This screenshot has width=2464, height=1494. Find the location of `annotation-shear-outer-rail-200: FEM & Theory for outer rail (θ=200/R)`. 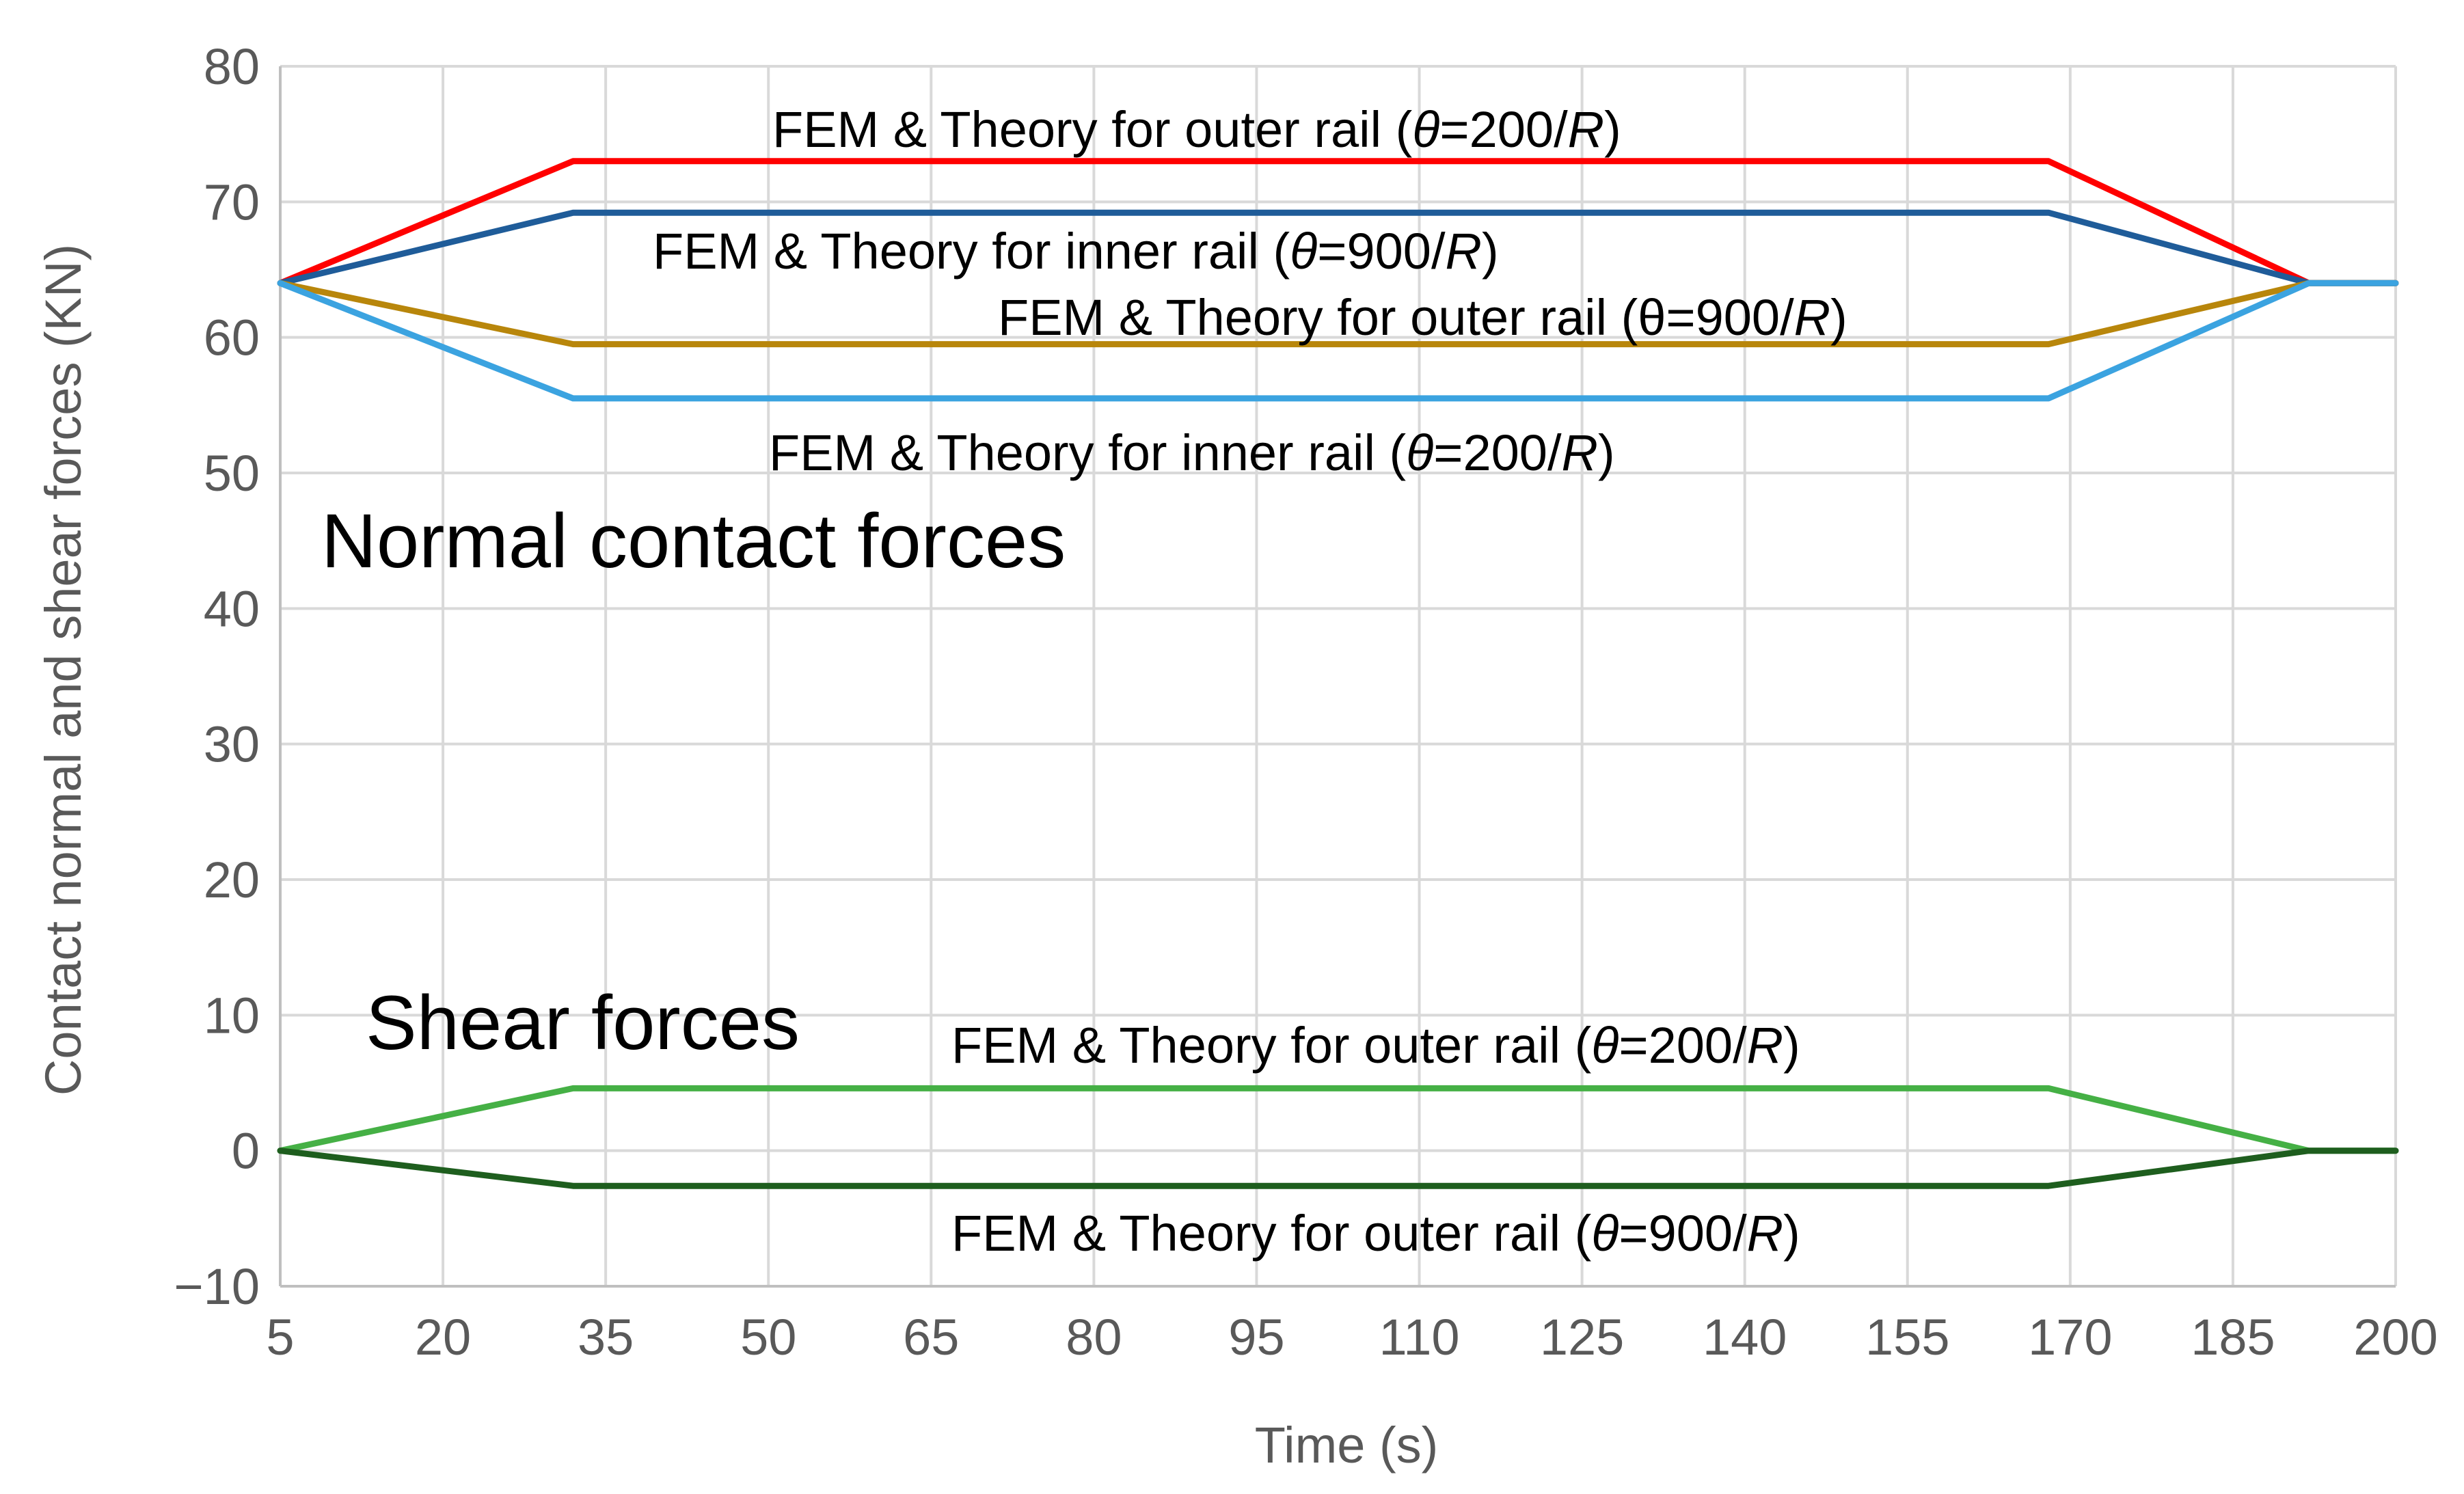

annotation-shear-outer-rail-200: FEM & Theory for outer rail (θ=200/R) is located at coordinates (1375, 1045).